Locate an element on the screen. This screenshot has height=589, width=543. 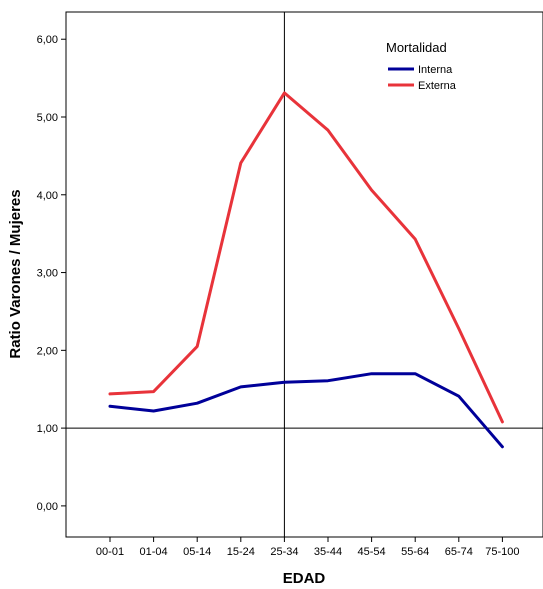
y-tick-label: 6,00 is located at coordinates (47, 40).